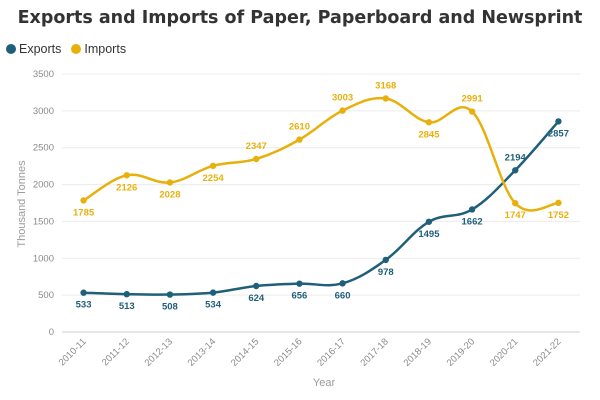 The width and height of the screenshot is (600, 400). Describe the element at coordinates (331, 352) in the screenshot. I see `x-tick-2016-17: 2016-17` at that location.